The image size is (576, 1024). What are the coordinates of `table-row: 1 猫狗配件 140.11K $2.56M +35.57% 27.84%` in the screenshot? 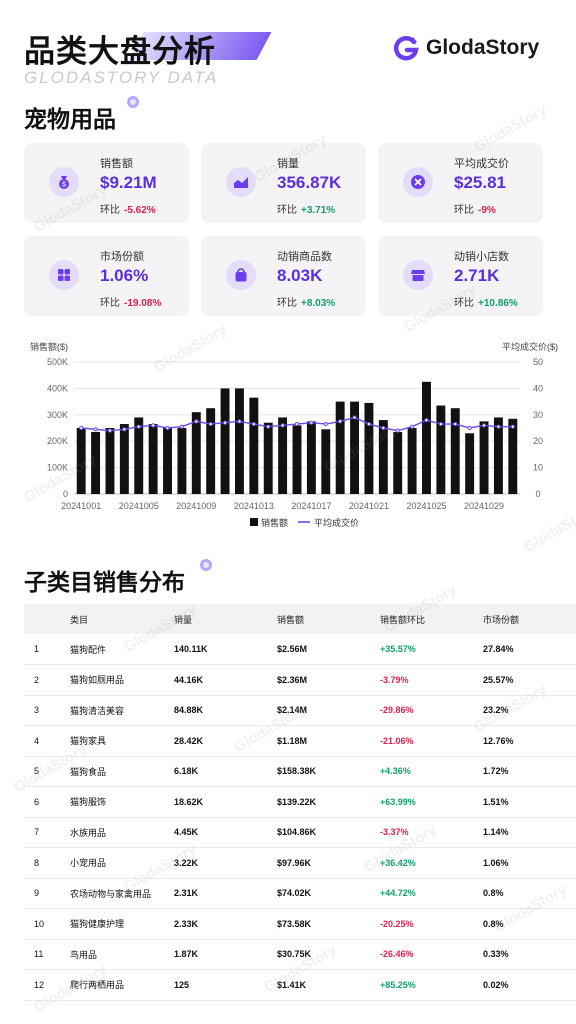 It's located at (300, 649).